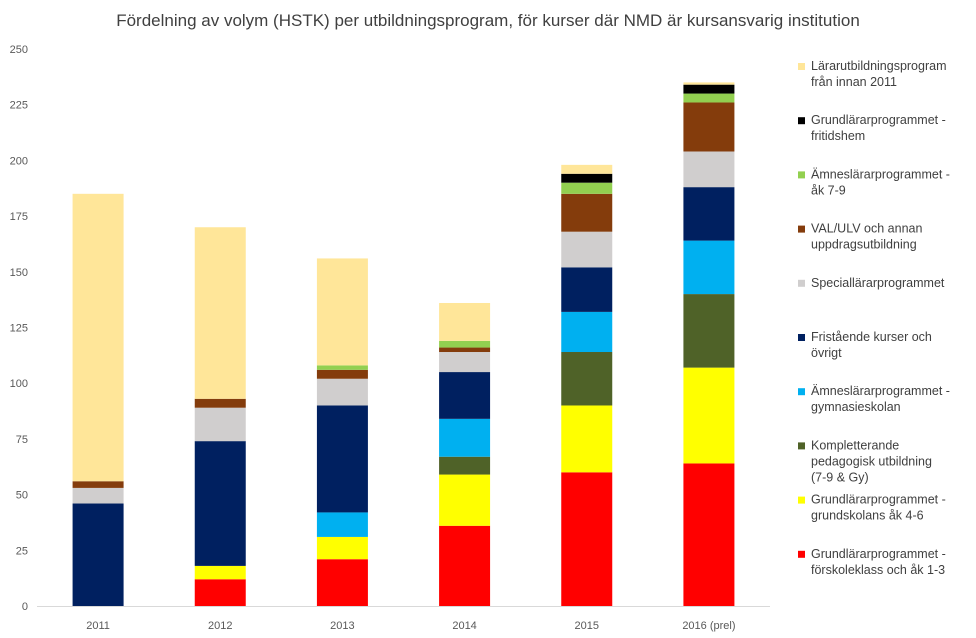 The width and height of the screenshot is (976, 638). Describe the element at coordinates (403, 619) in the screenshot. I see `x-axis: 2011 2012 2013 2014 2015 2016 (prel)` at that location.